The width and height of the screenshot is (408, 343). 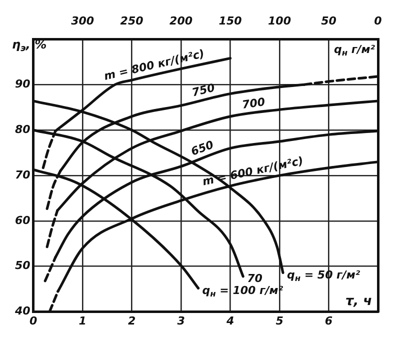 What do you see at coordinates (22, 311) in the screenshot?
I see `y-tick-label: 40` at bounding box center [22, 311].